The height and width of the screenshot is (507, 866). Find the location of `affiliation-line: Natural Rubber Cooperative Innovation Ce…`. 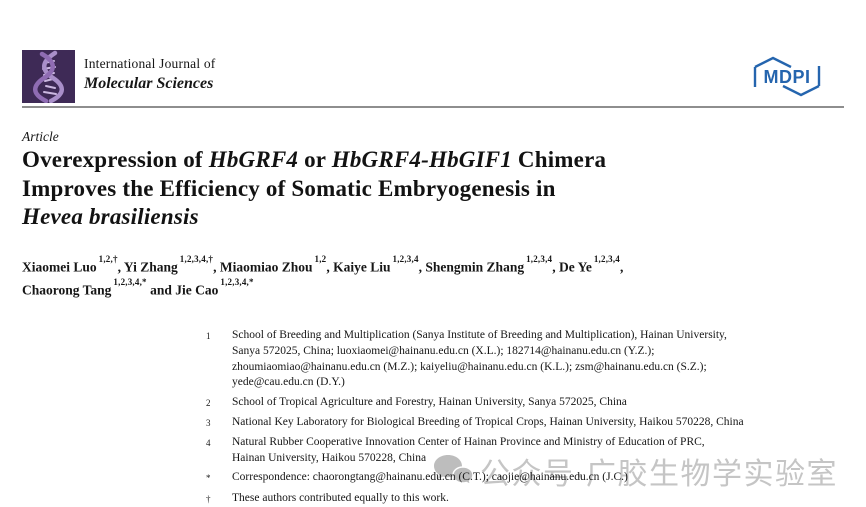

affiliation-line: Natural Rubber Cooperative Innovation Ce… is located at coordinates (468, 442).